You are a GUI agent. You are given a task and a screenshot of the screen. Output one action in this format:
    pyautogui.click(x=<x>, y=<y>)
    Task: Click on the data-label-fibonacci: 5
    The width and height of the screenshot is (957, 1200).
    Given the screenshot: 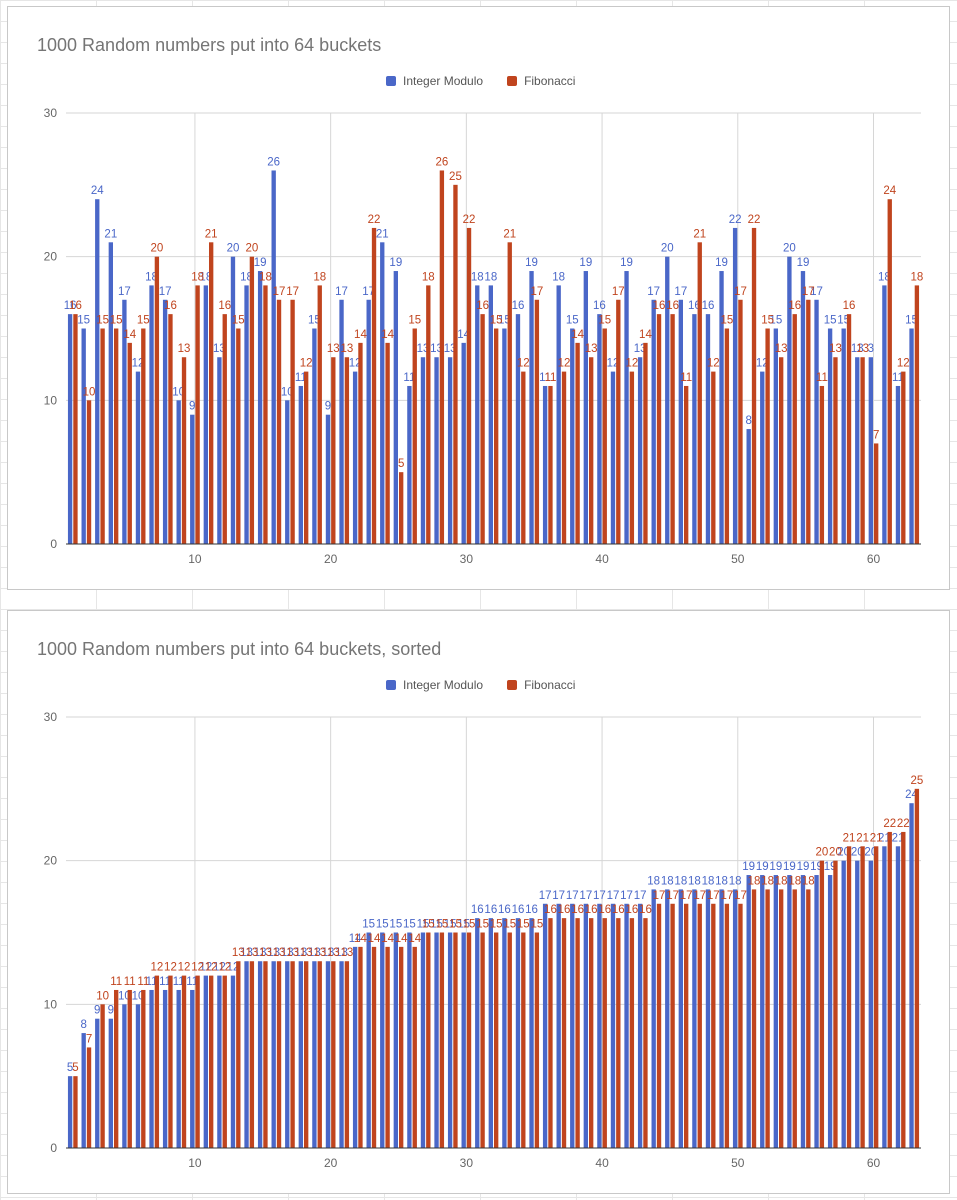 What is the action you would take?
    pyautogui.click(x=75, y=1068)
    